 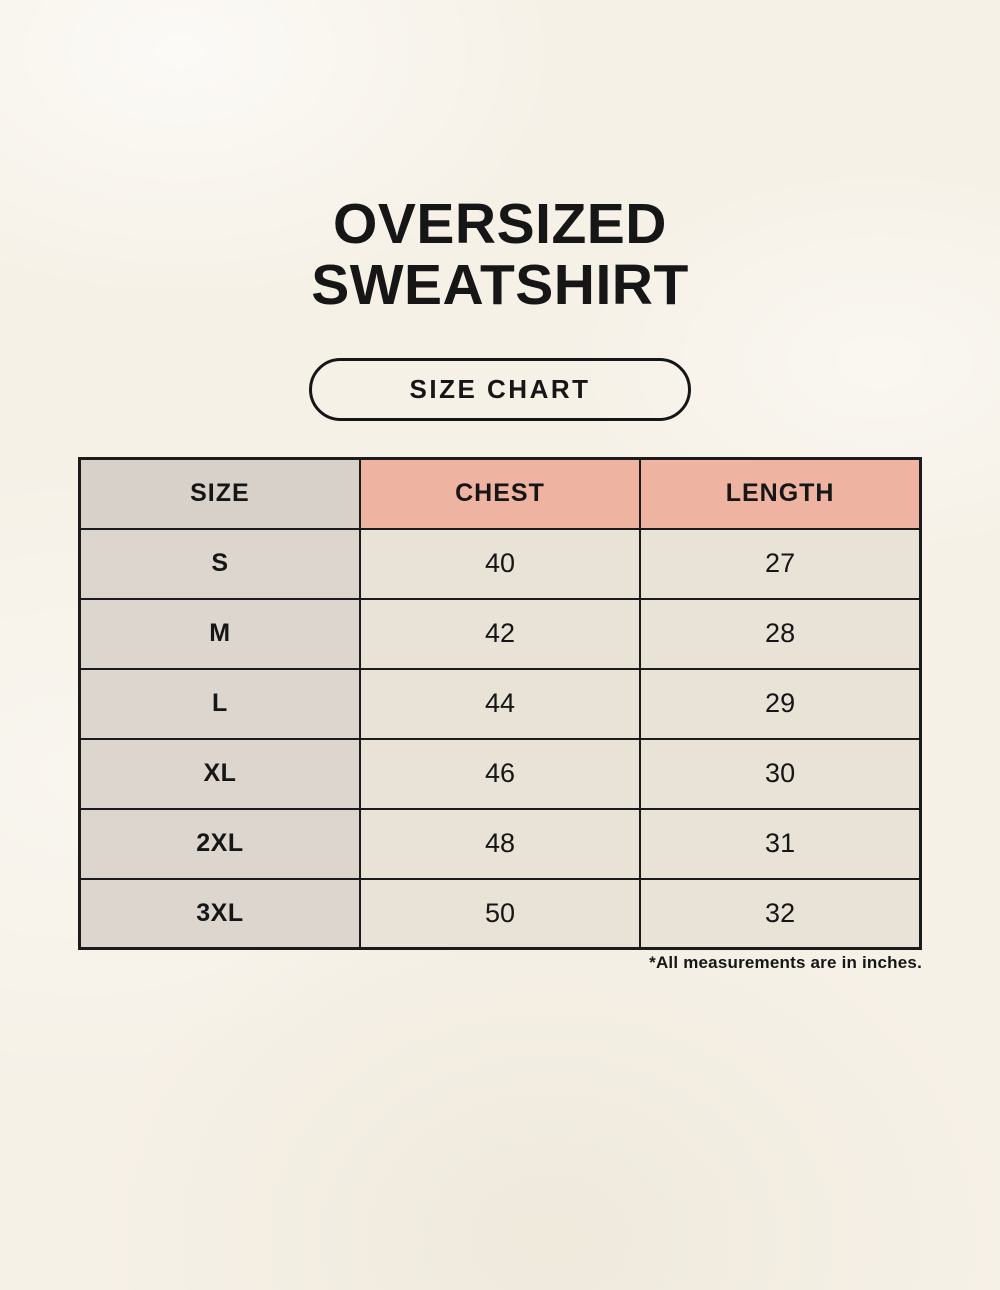 I want to click on measurement-cell: 27, so click(x=780, y=563).